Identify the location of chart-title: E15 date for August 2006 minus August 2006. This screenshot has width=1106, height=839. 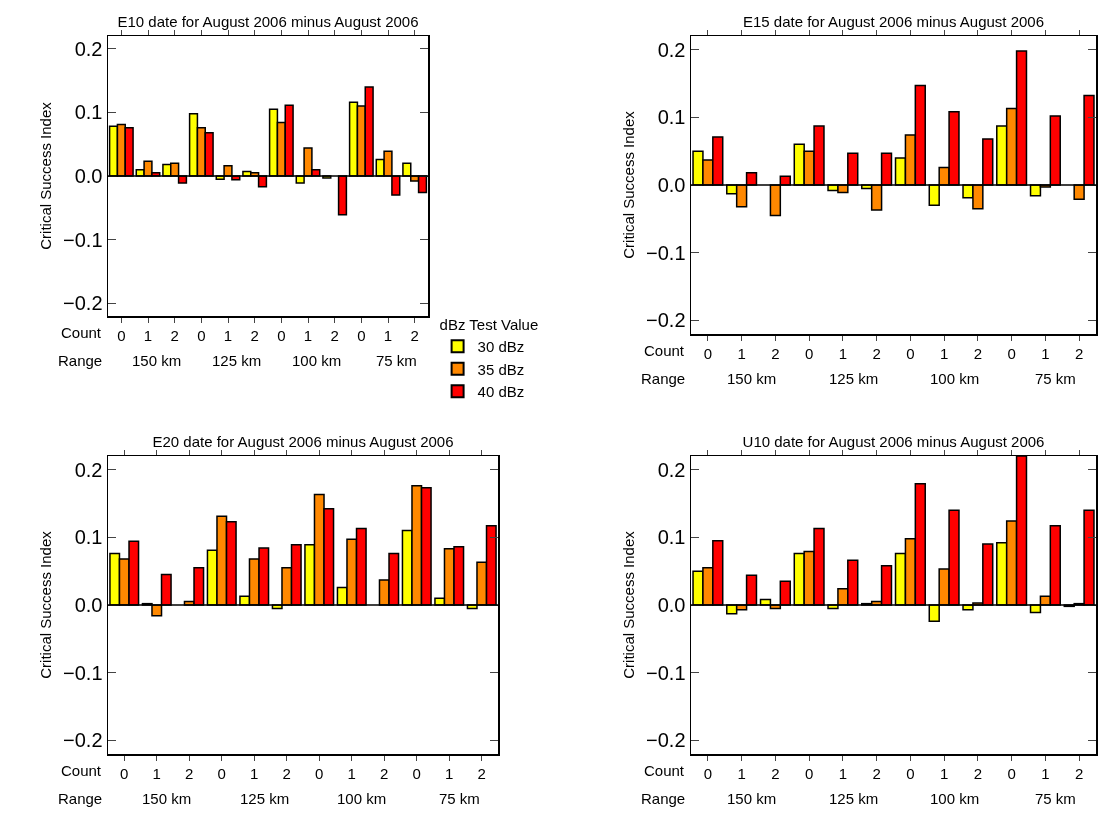
(893, 22).